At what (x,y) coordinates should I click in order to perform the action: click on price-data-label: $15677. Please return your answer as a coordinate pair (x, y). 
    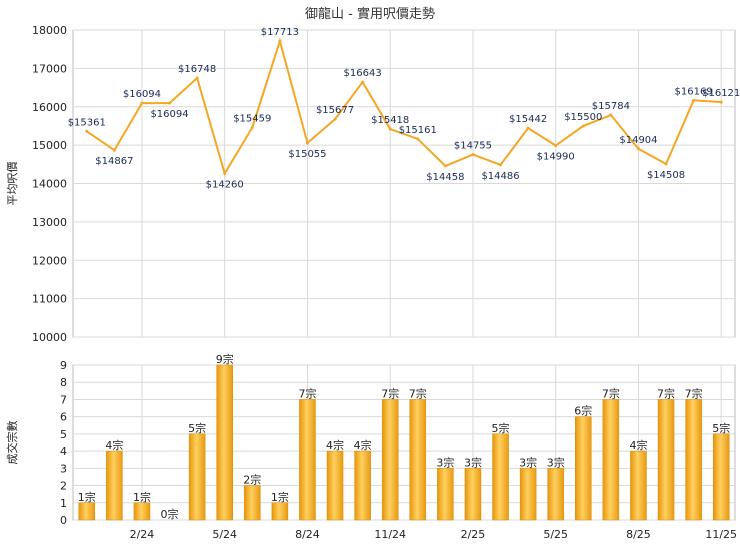
    Looking at the image, I should click on (335, 110).